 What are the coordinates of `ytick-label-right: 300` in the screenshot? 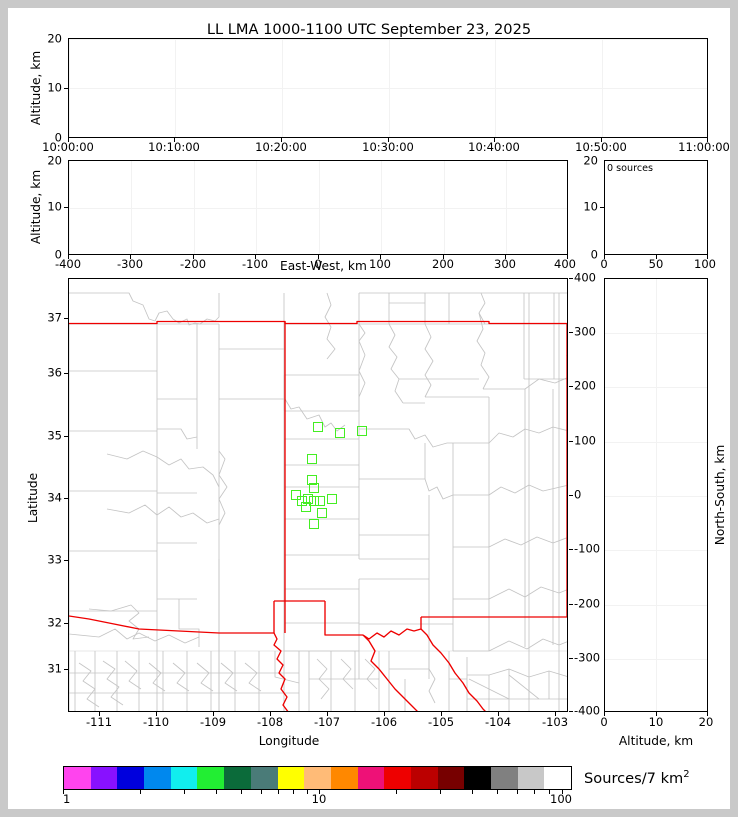 It's located at (585, 331).